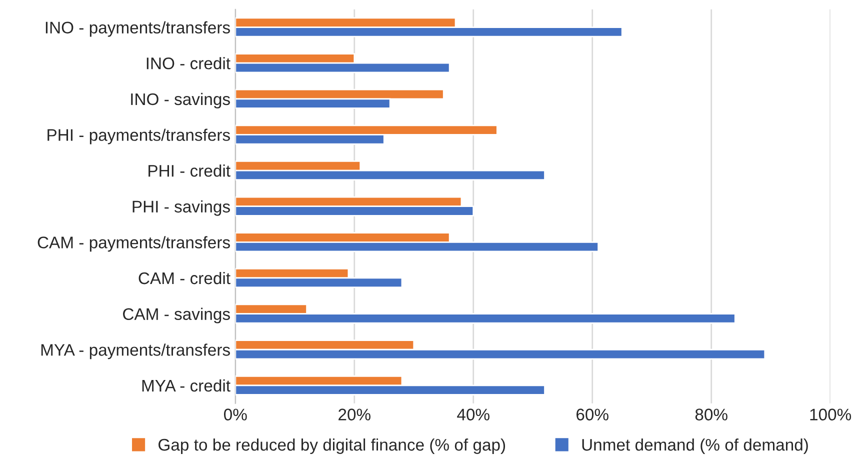  What do you see at coordinates (473, 414) in the screenshot?
I see `x-tick-label: 40%` at bounding box center [473, 414].